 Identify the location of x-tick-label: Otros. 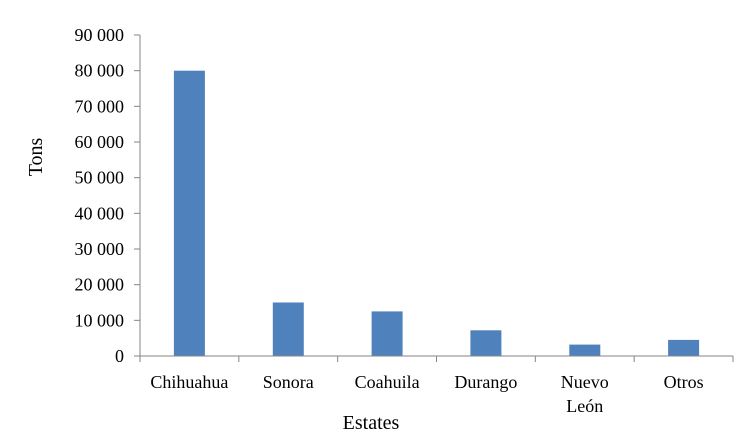
(684, 382).